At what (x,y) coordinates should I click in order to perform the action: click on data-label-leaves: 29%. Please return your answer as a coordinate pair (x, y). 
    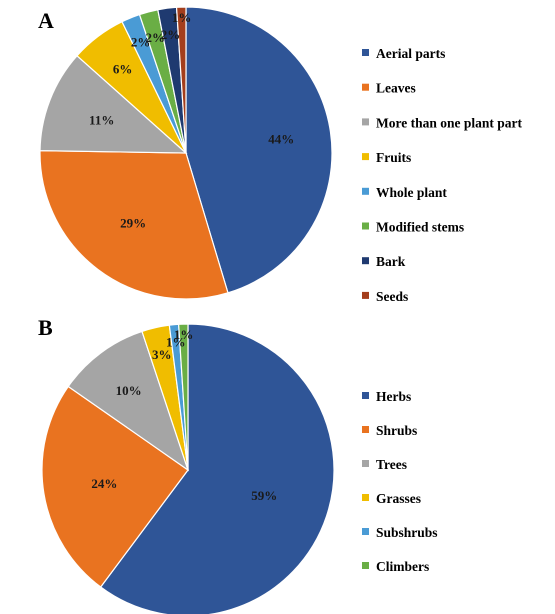
    Looking at the image, I should click on (133, 222).